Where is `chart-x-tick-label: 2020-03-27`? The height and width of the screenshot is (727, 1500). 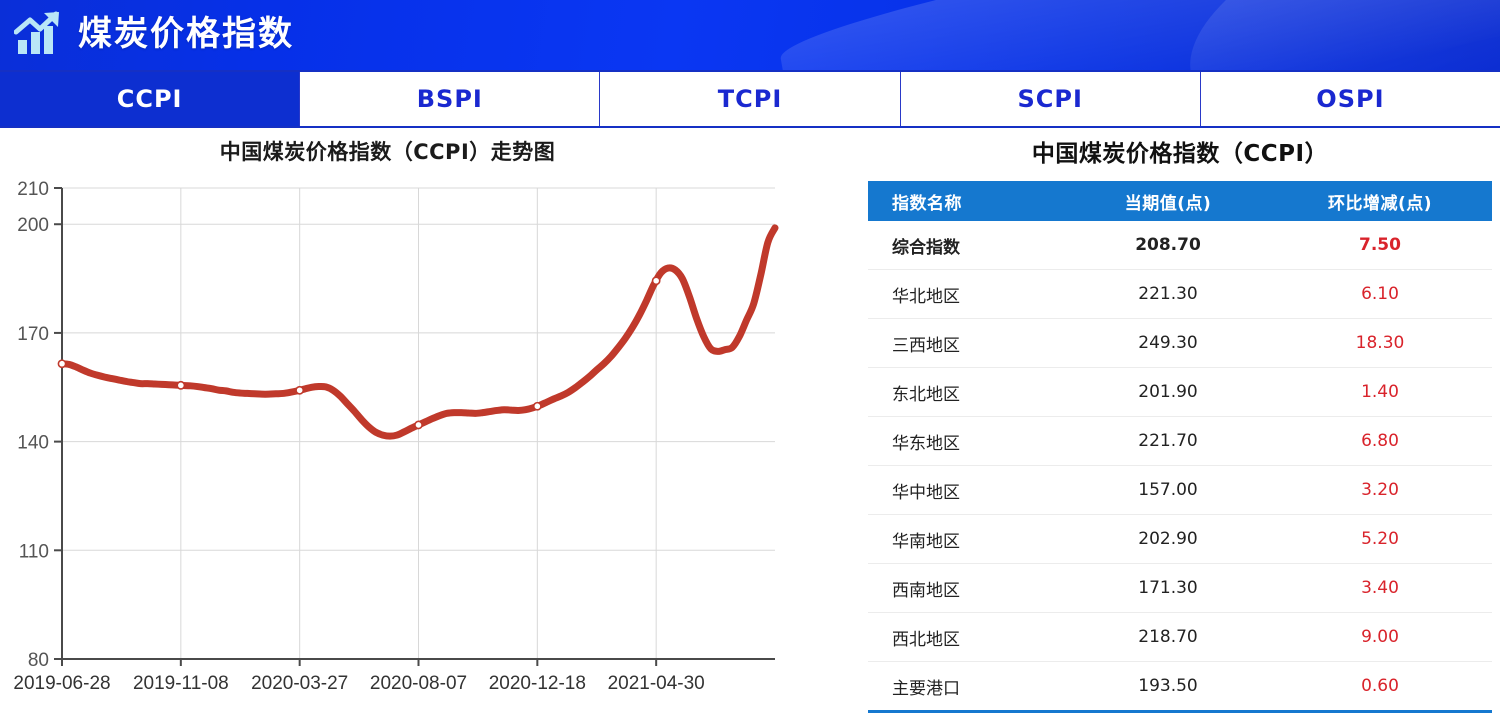
chart-x-tick-label: 2020-03-27 is located at coordinates (299, 683).